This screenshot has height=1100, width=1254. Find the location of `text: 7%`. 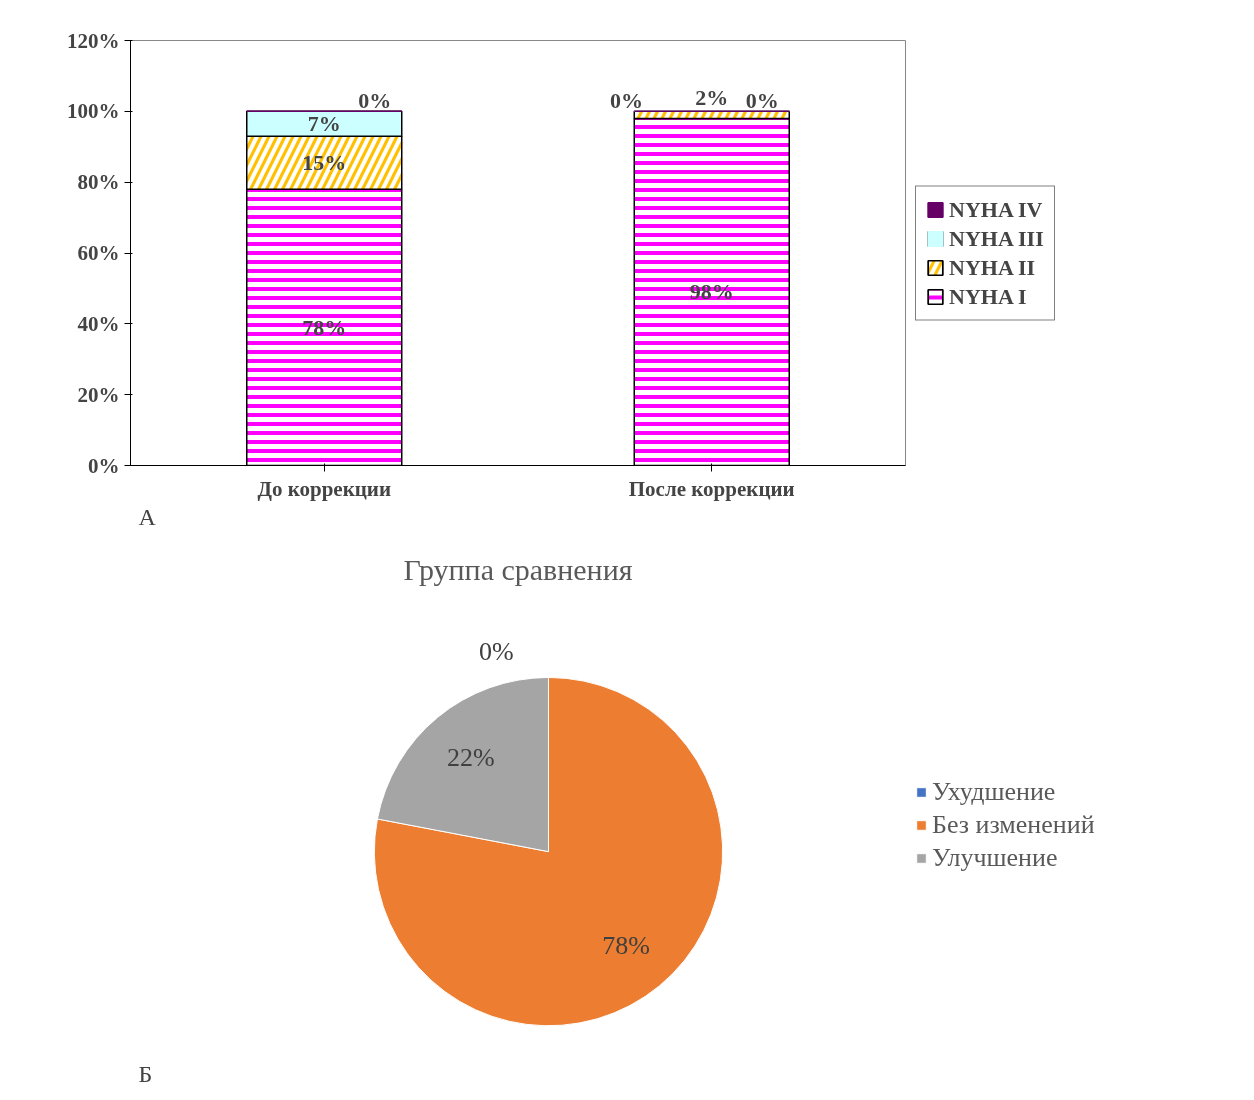

text: 7% is located at coordinates (324, 124).